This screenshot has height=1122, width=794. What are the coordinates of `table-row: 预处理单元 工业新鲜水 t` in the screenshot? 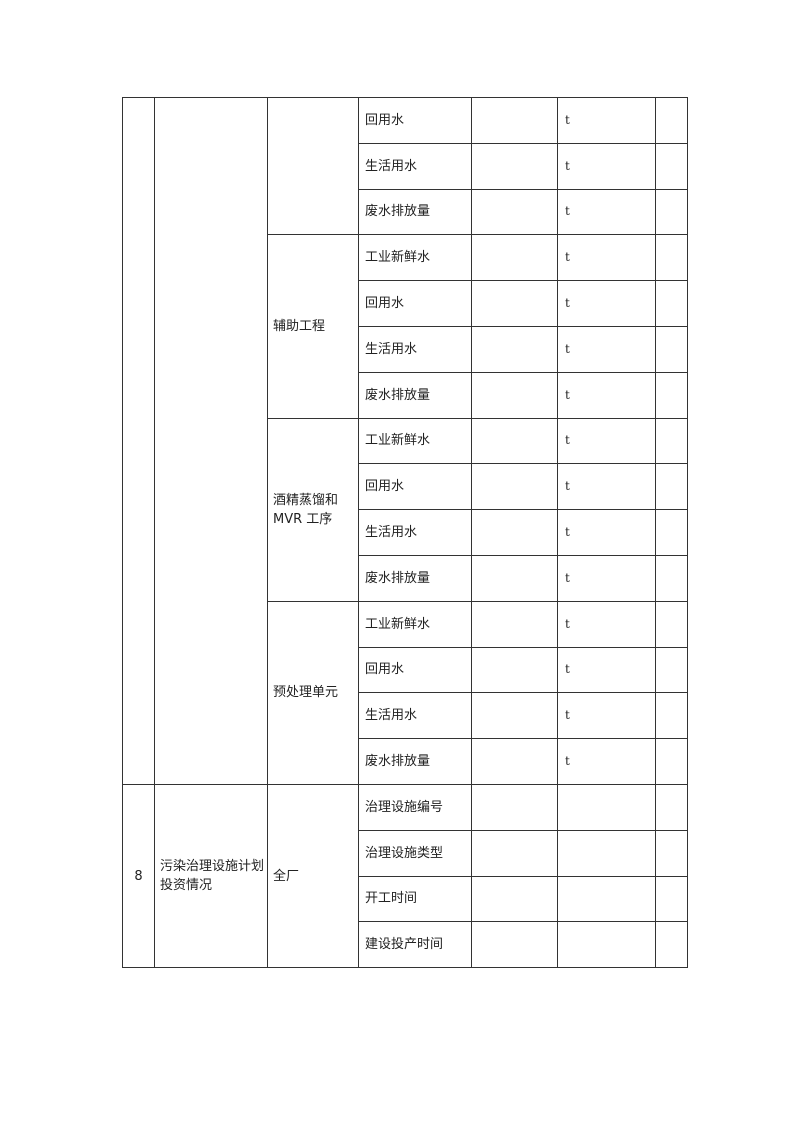 It's located at (405, 692).